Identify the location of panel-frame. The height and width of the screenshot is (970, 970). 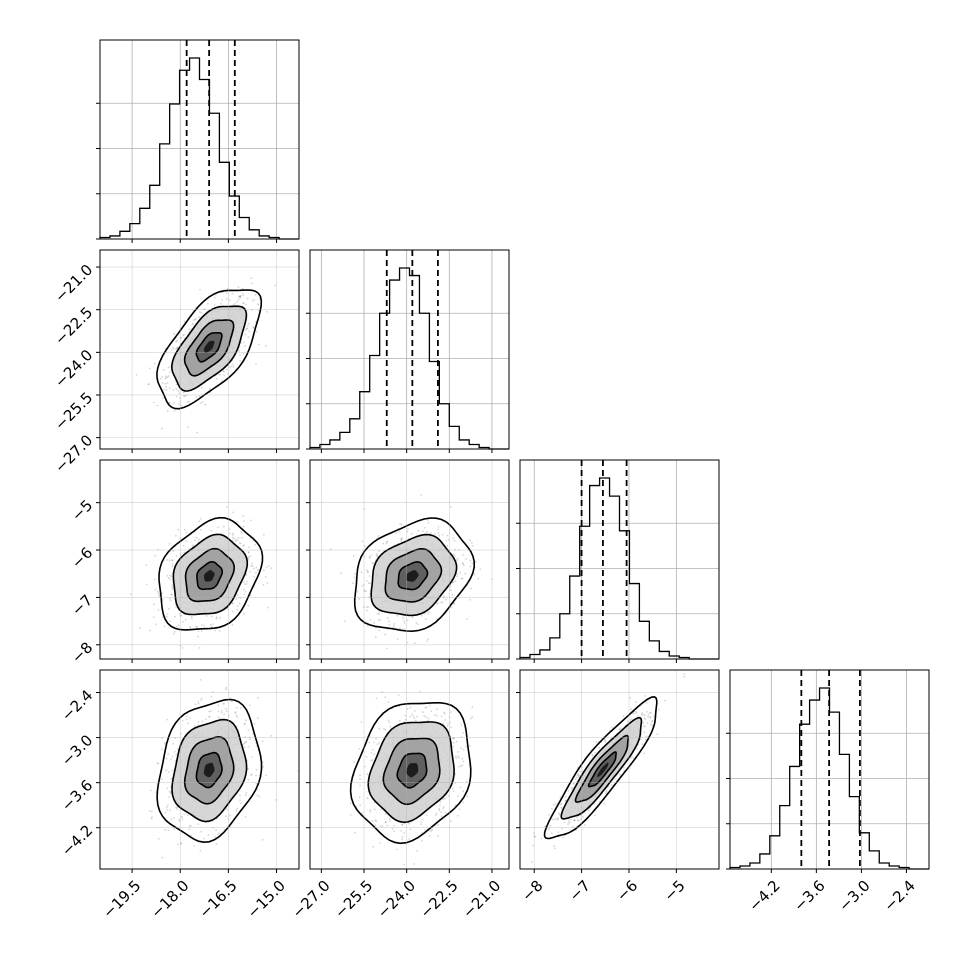
(829, 769).